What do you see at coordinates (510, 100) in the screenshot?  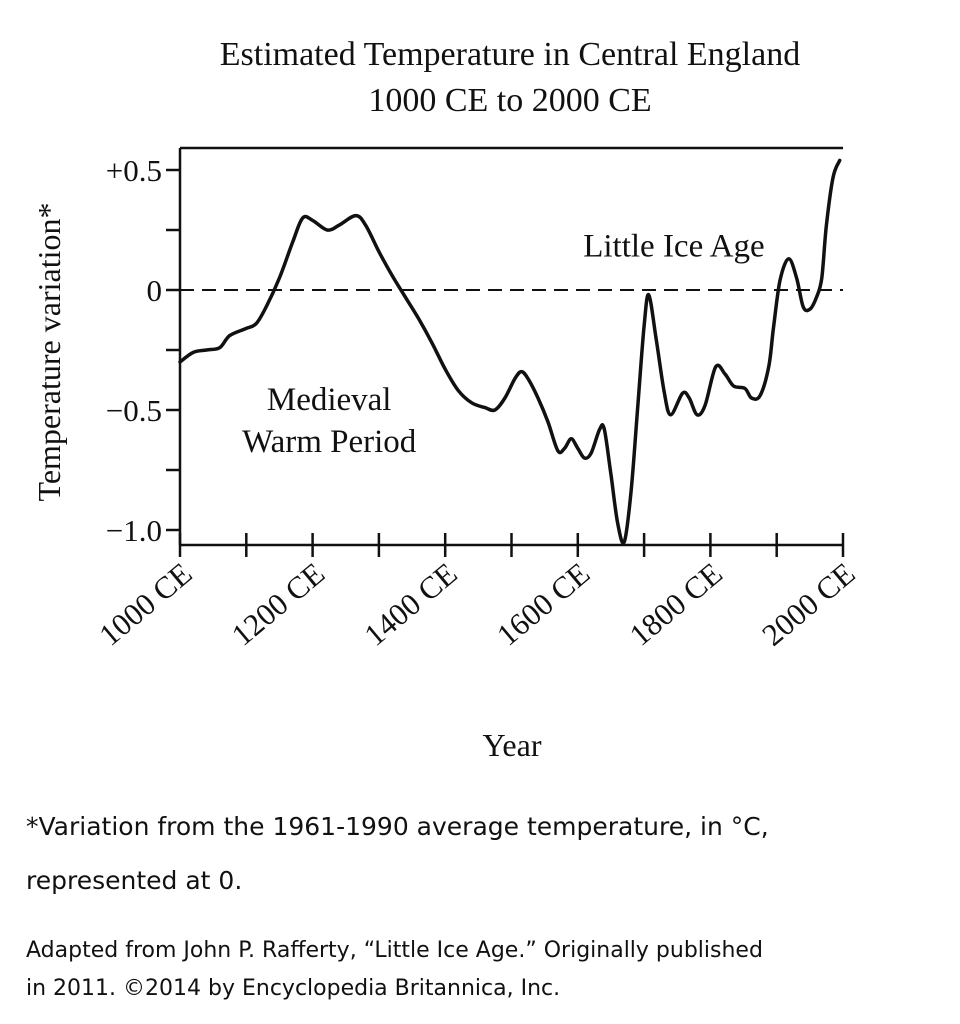 I see `chart-subtitle: 1000 CE to 2000 CE` at bounding box center [510, 100].